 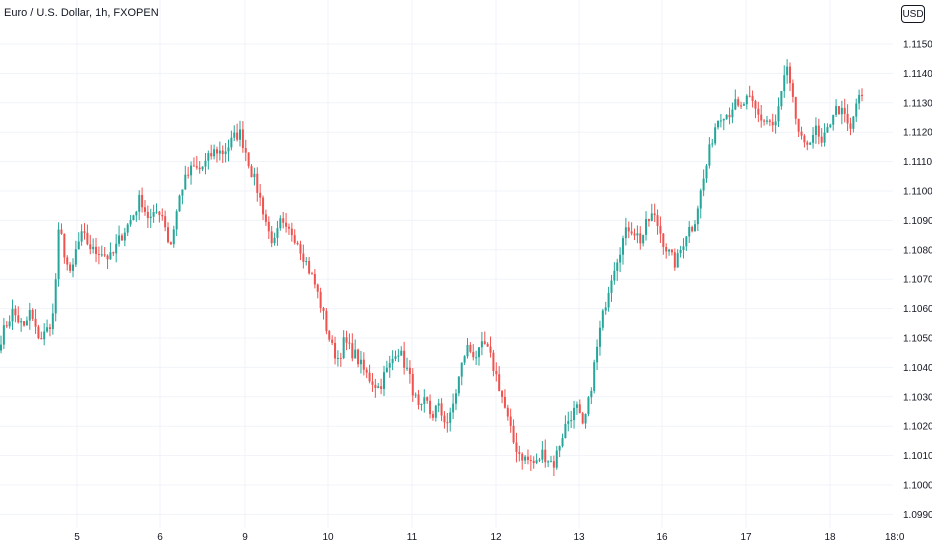 What do you see at coordinates (245, 537) in the screenshot?
I see `x-tick-label: 9` at bounding box center [245, 537].